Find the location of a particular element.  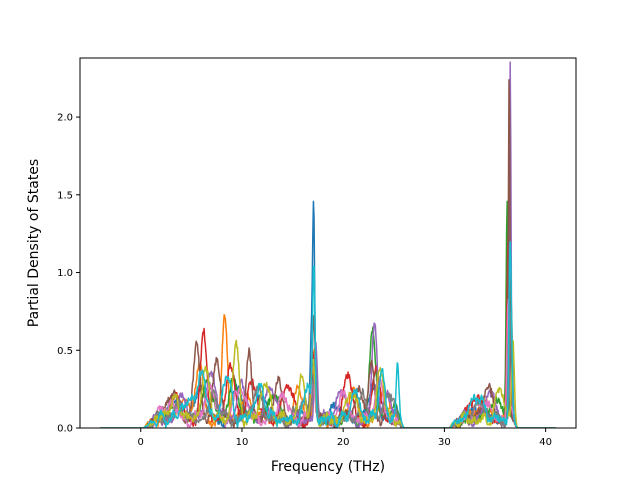

x-axis-label: Frequency (THz) is located at coordinates (328, 467).